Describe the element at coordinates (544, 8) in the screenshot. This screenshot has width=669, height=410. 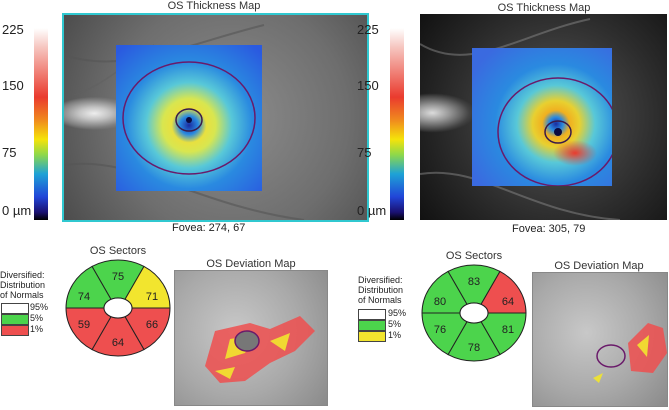
I see `right-thickness-title: OS Thickness Map` at that location.